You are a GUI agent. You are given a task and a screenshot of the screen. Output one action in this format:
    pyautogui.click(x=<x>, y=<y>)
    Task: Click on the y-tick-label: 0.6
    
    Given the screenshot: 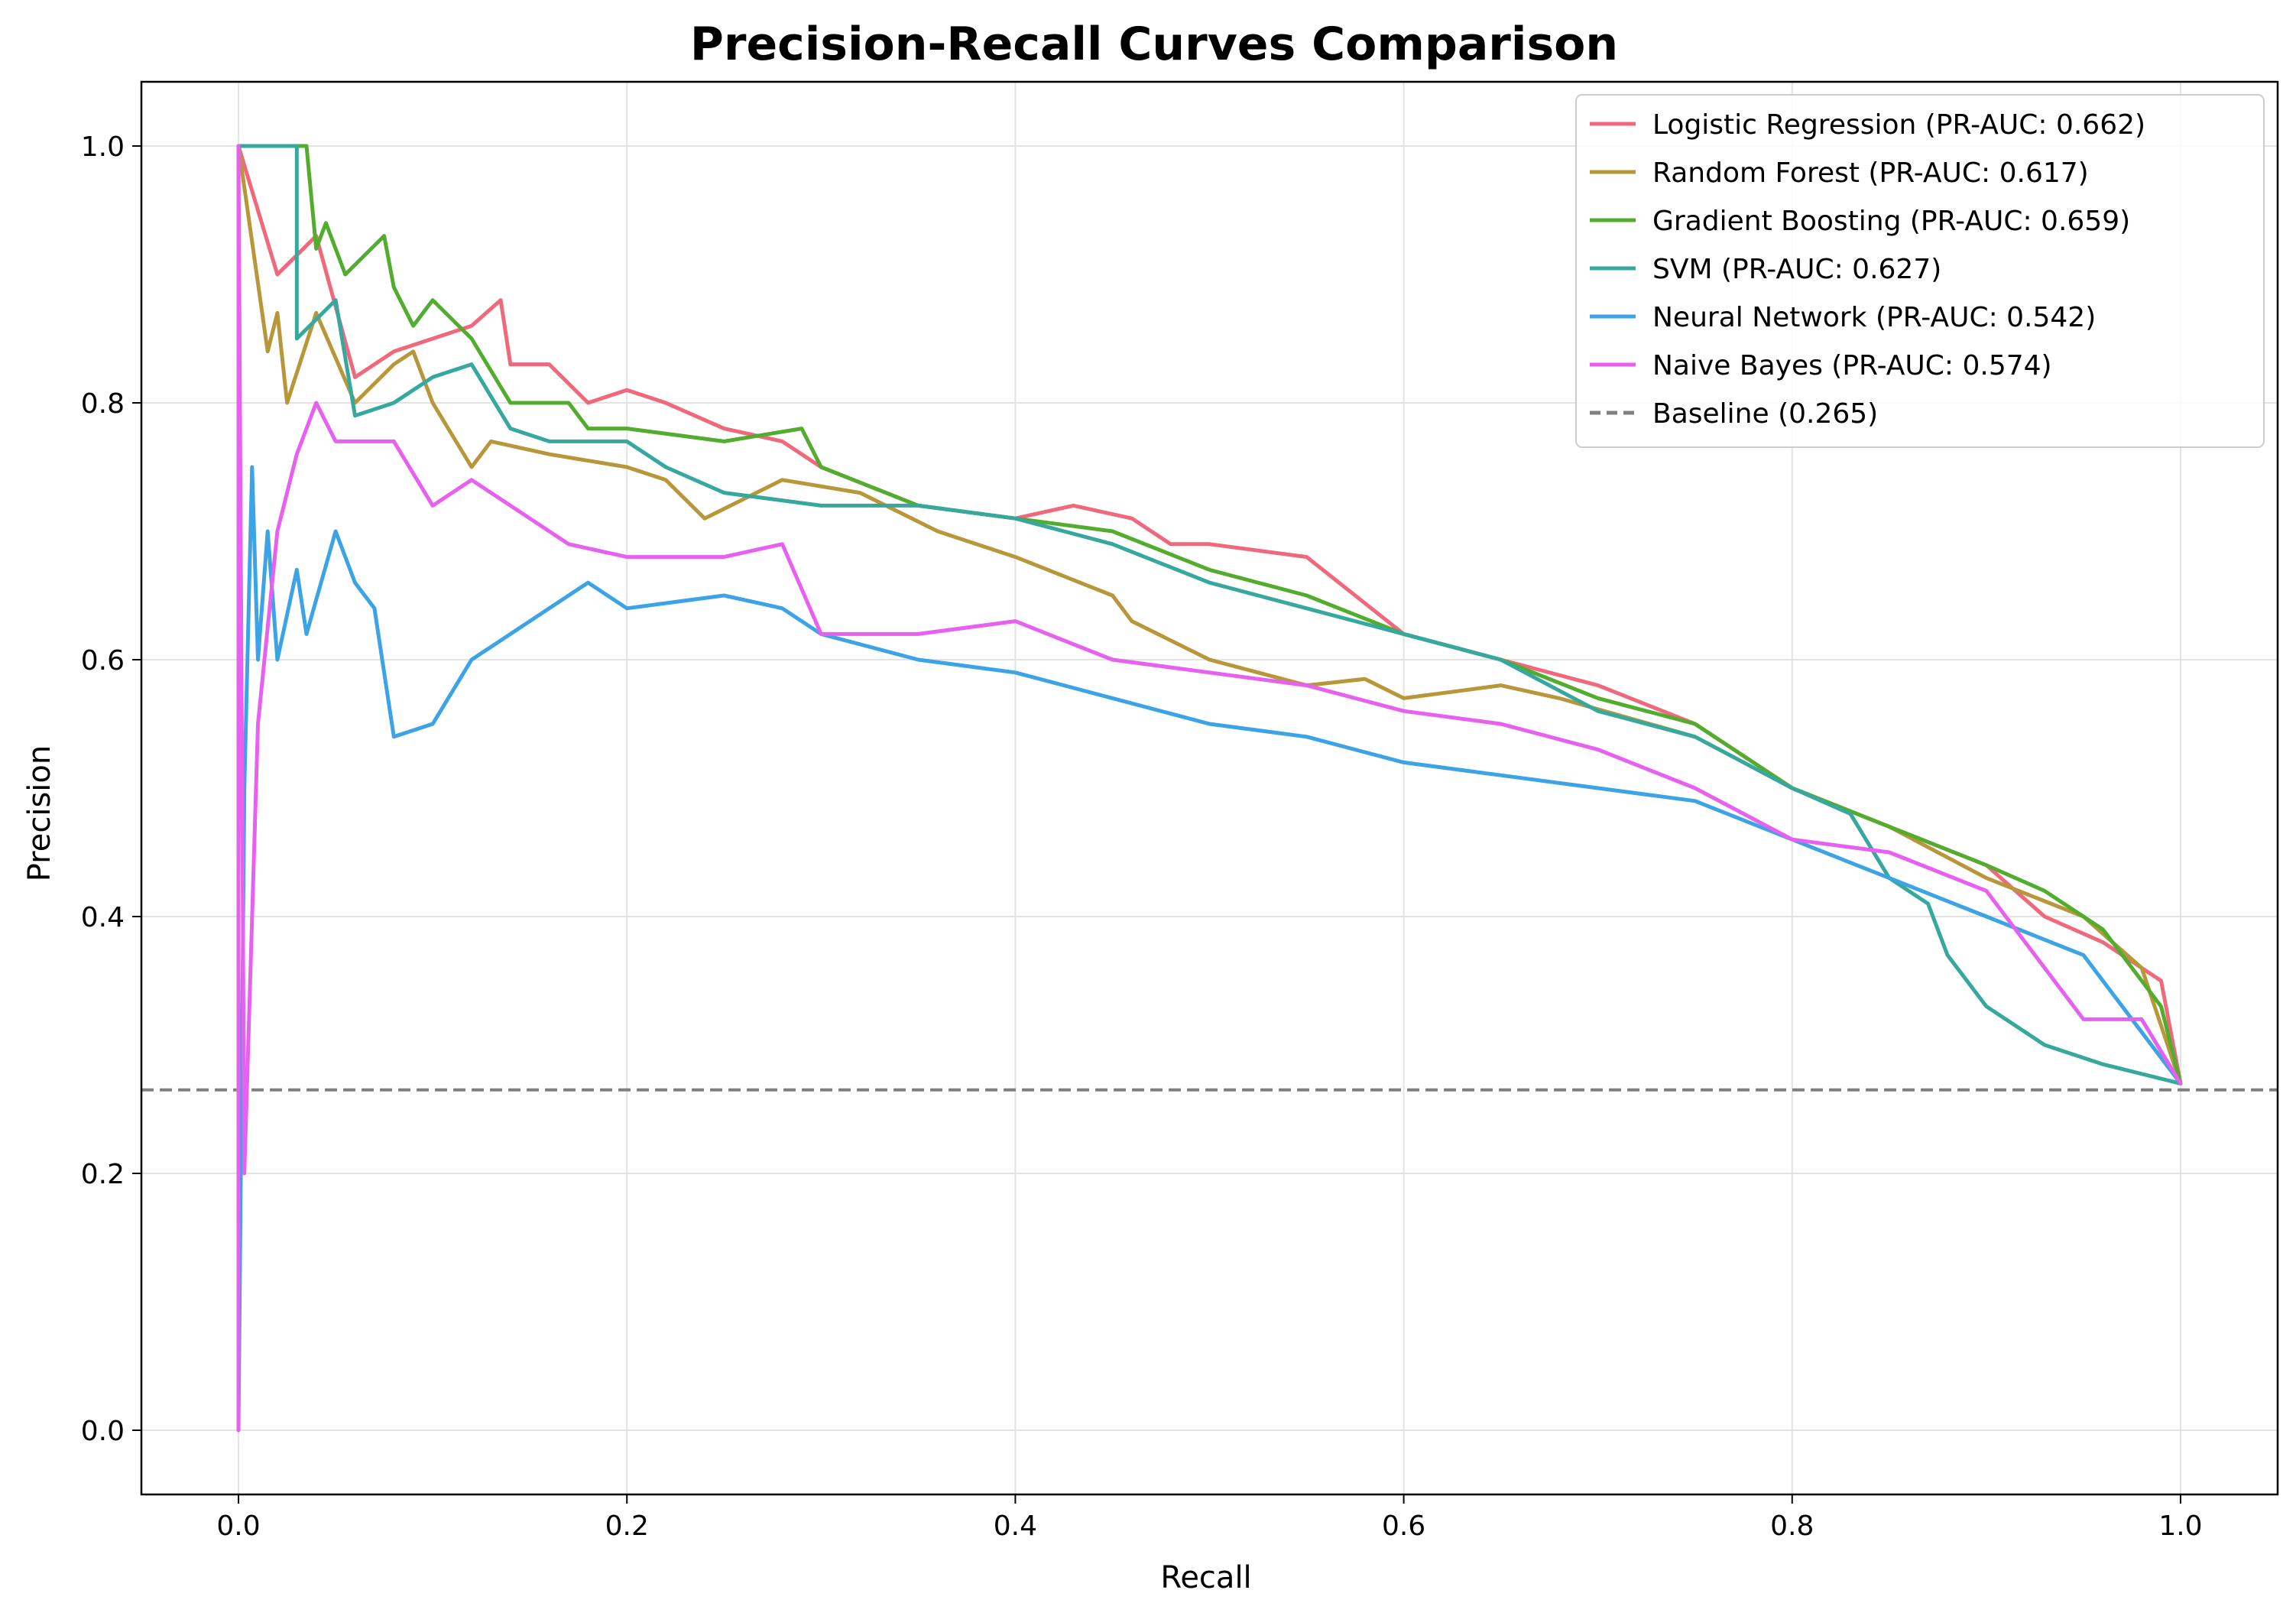 What is the action you would take?
    pyautogui.click(x=103, y=661)
    